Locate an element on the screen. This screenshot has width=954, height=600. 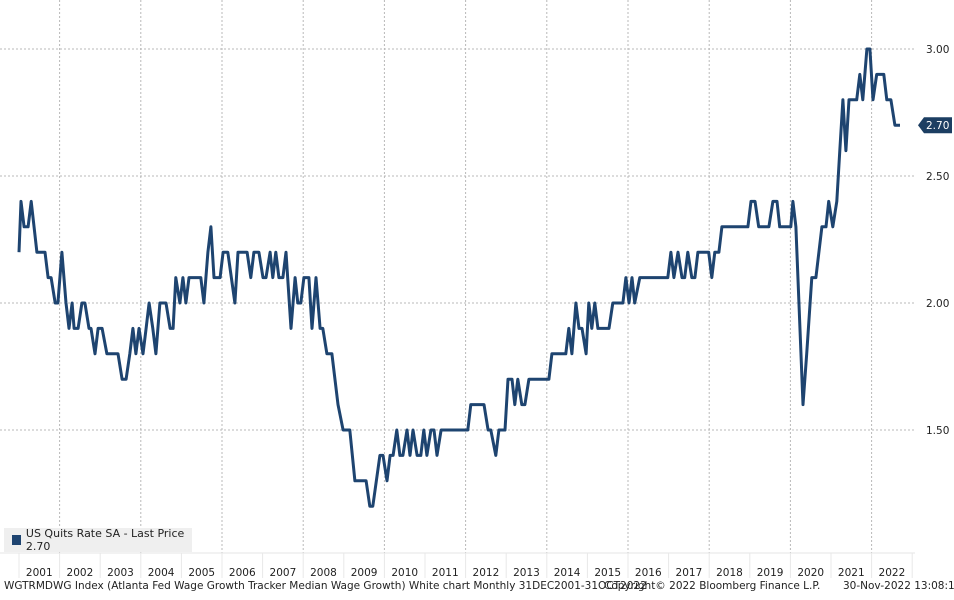
x-tick-label: 2005 is located at coordinates (201, 573).